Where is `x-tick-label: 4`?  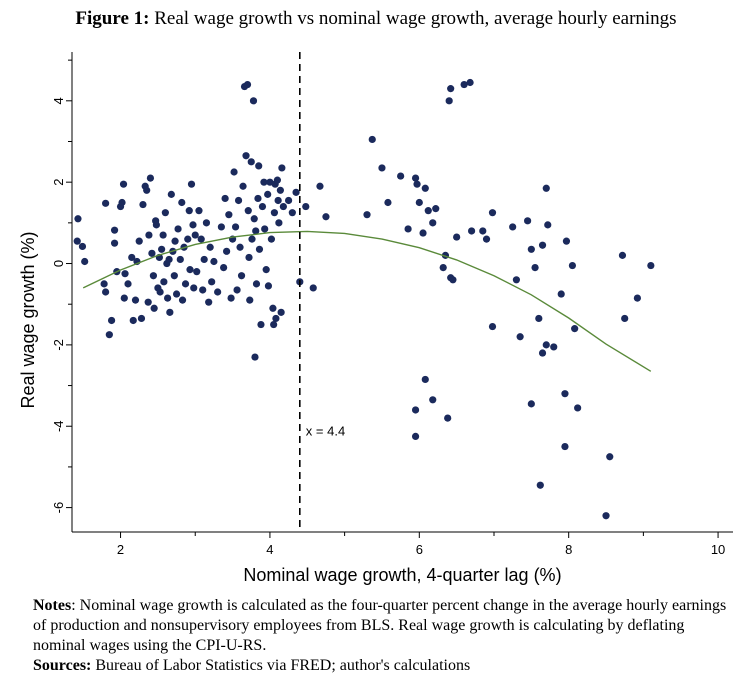 x-tick-label: 4 is located at coordinates (269, 549).